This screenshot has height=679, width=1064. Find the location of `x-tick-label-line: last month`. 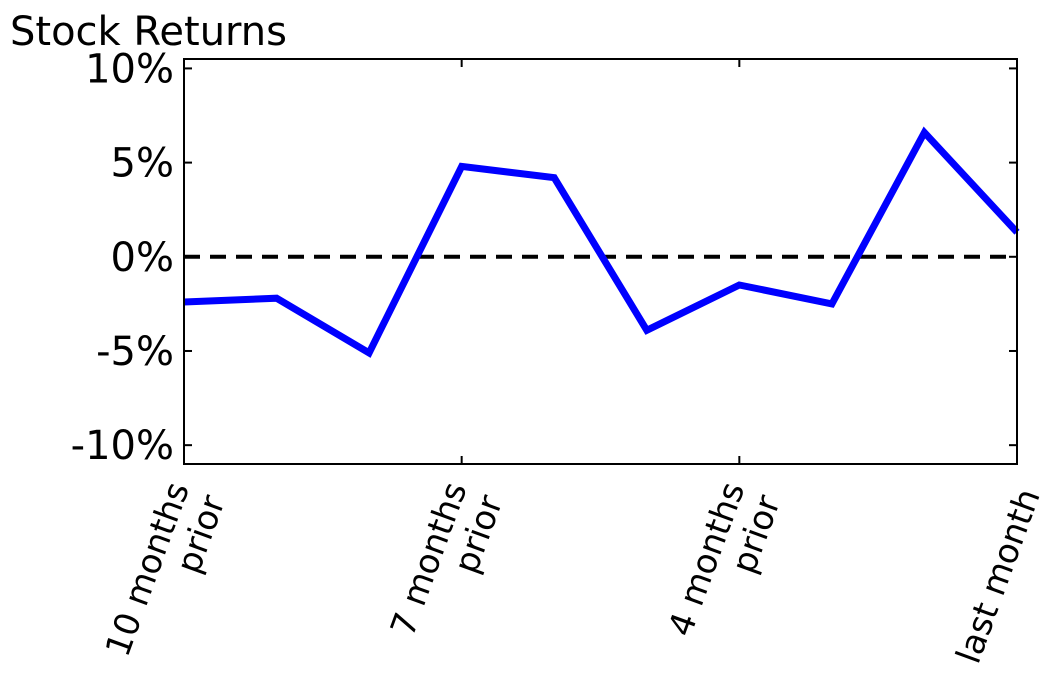

x-tick-label-line: last month is located at coordinates (999, 576).